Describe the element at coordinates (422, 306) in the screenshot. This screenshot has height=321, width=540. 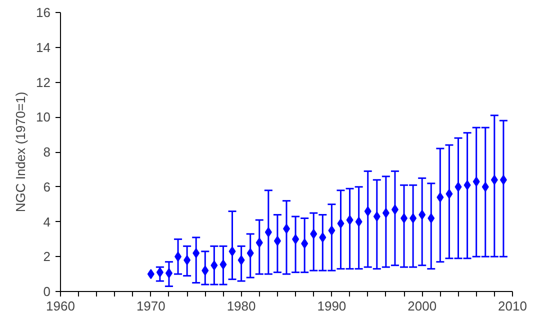
I see `x-tick-label: 2000` at that location.